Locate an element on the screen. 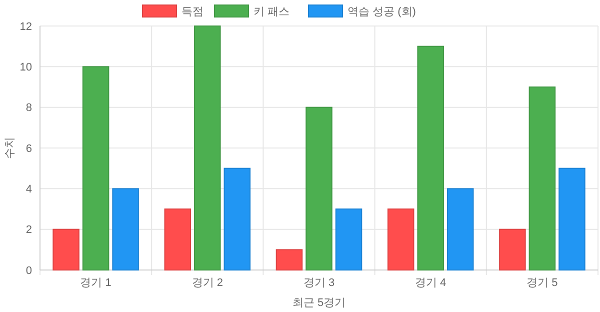 This screenshot has width=600, height=312. x-tick-label: 경기 5 is located at coordinates (542, 283).